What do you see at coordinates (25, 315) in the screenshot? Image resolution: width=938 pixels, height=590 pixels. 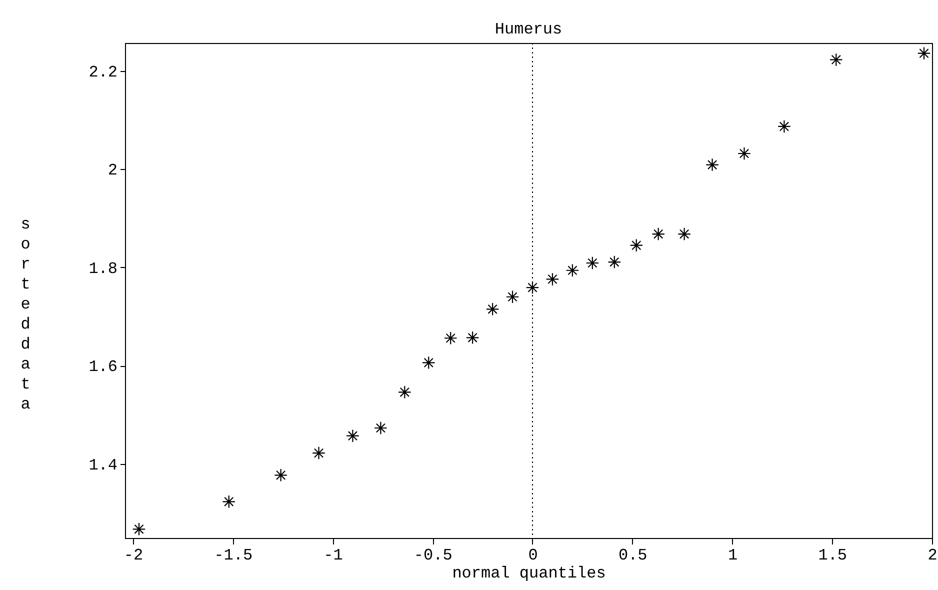 I see `text: sorted data` at bounding box center [25, 315].